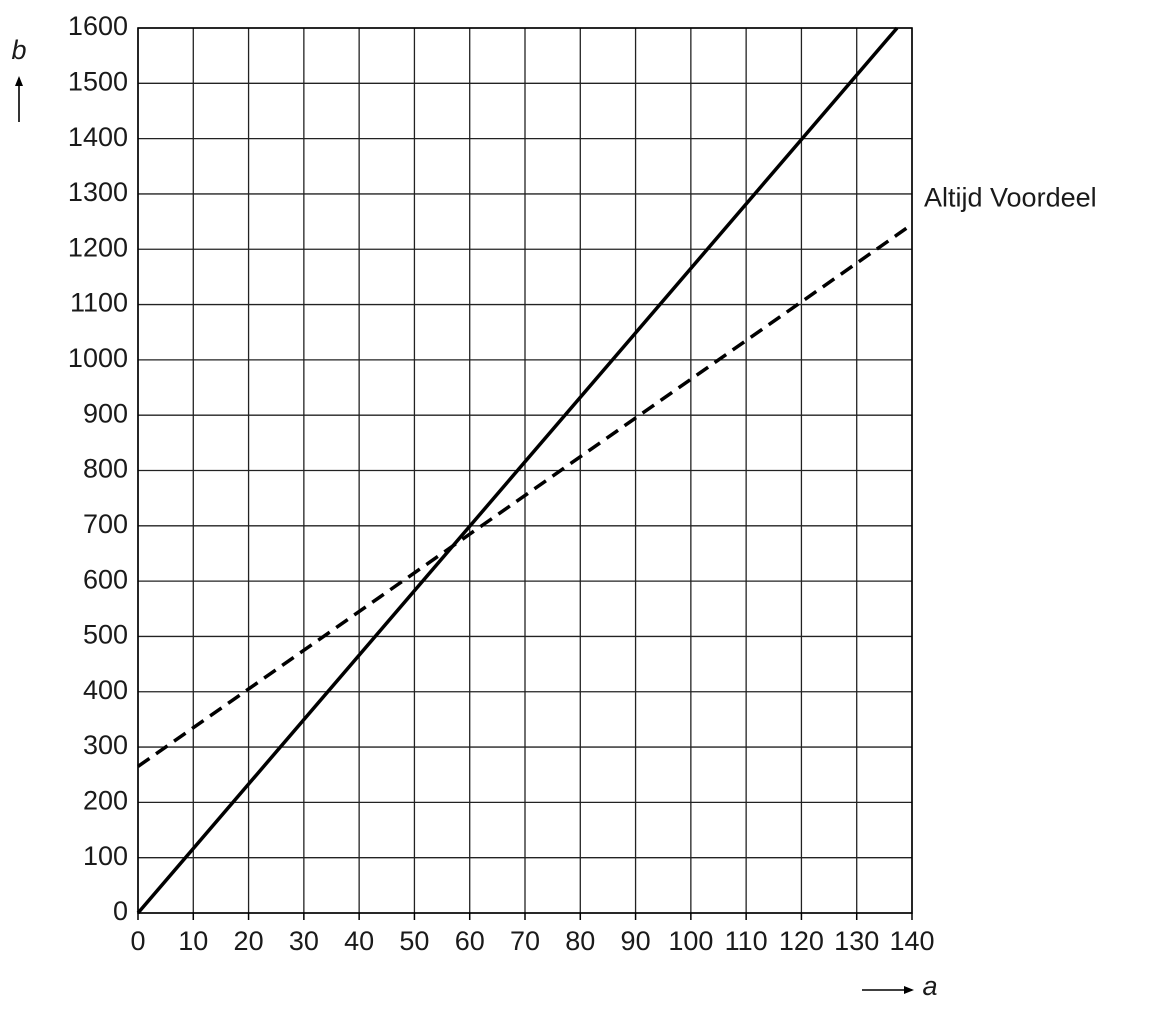 This screenshot has width=1154, height=1009. Describe the element at coordinates (636, 941) in the screenshot. I see `x-tick-label: 90` at that location.